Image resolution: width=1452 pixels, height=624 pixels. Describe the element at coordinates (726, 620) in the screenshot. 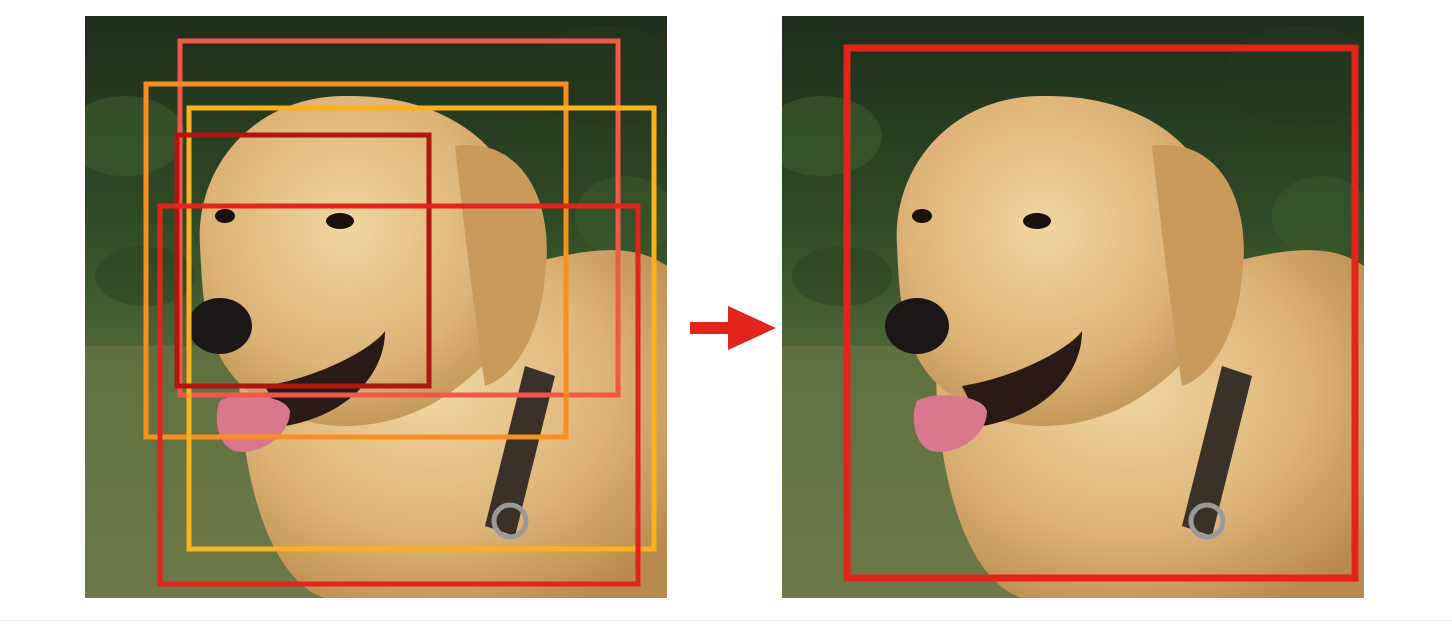

I see `bottom-divider` at that location.